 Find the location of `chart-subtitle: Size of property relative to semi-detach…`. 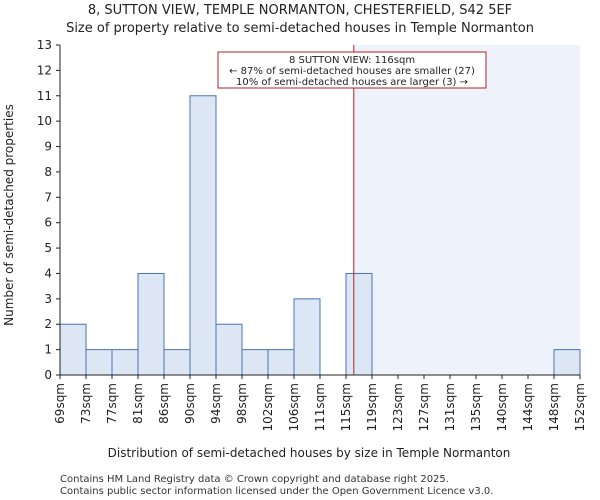

chart-subtitle: Size of property relative to semi-detach… is located at coordinates (300, 28).